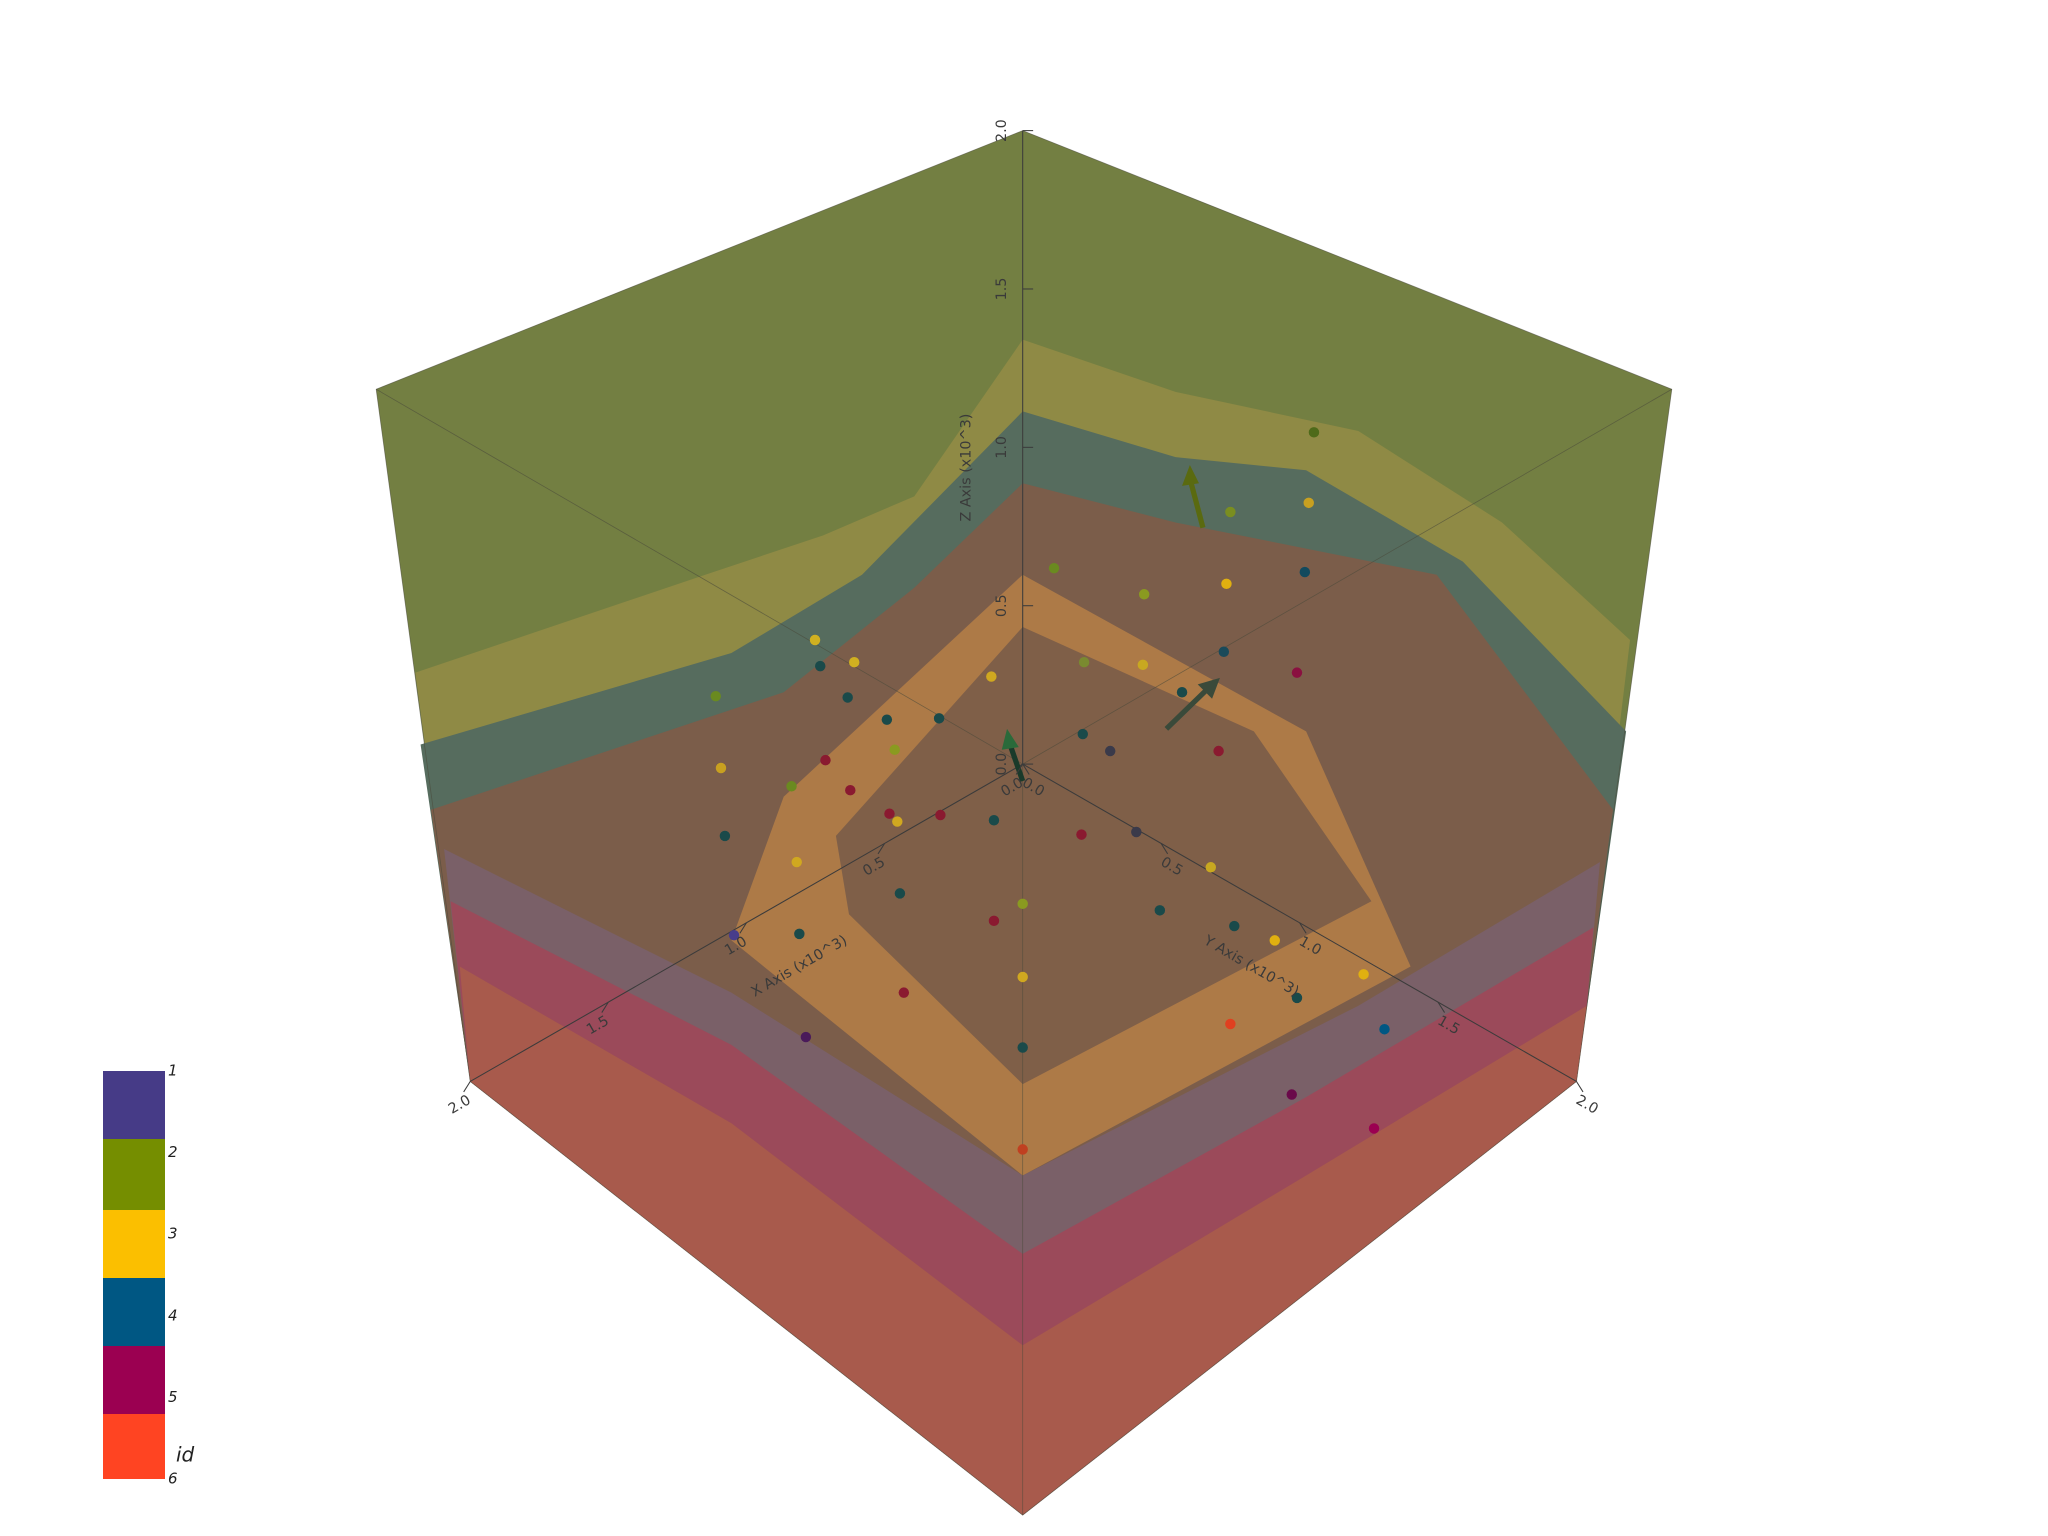 Image resolution: width=2048 pixels, height=1536 pixels. Describe the element at coordinates (185, 1455) in the screenshot. I see `colorbar-title: id` at that location.